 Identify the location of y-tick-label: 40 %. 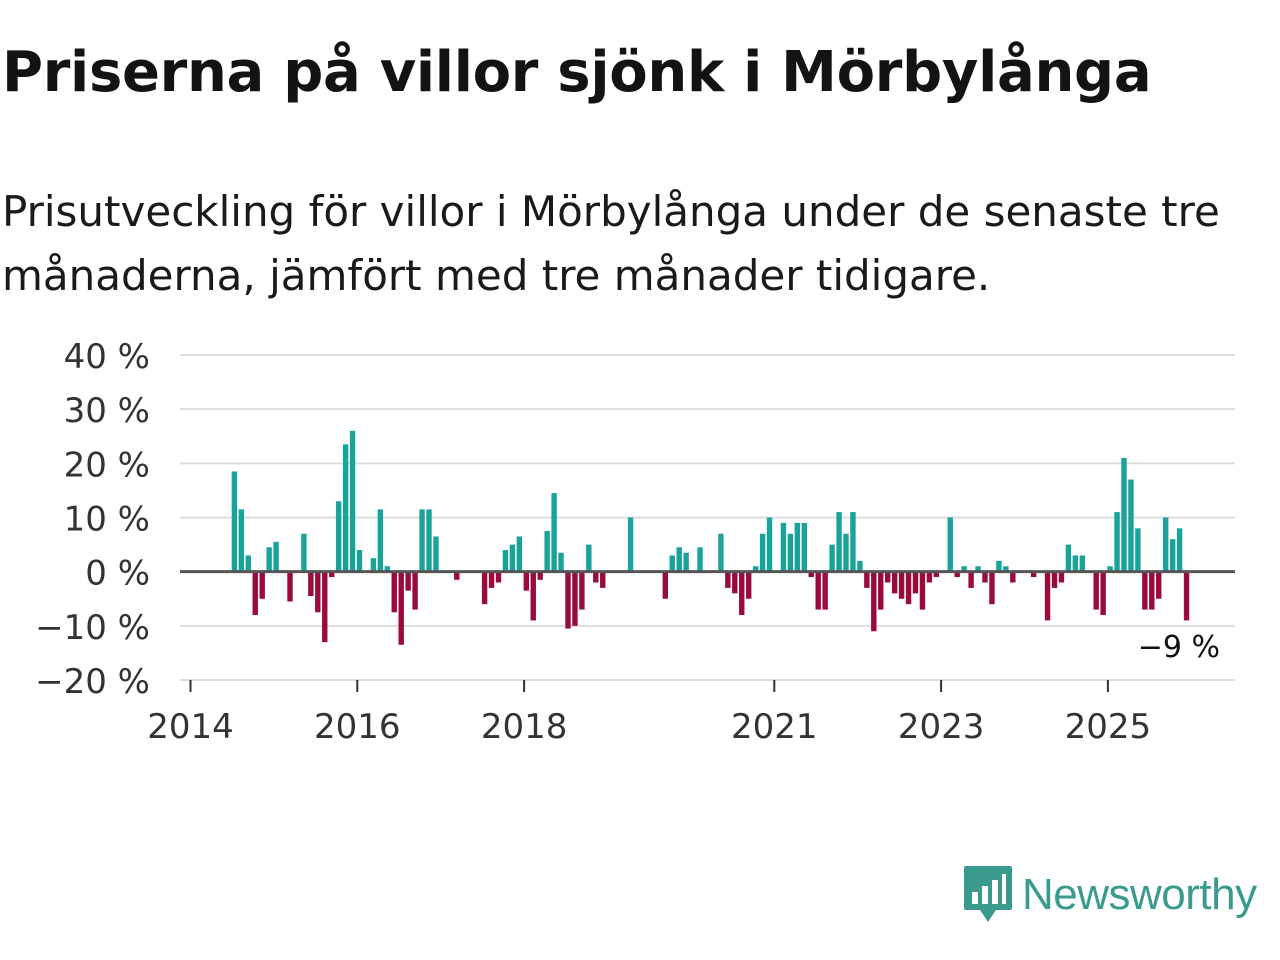
(107, 357).